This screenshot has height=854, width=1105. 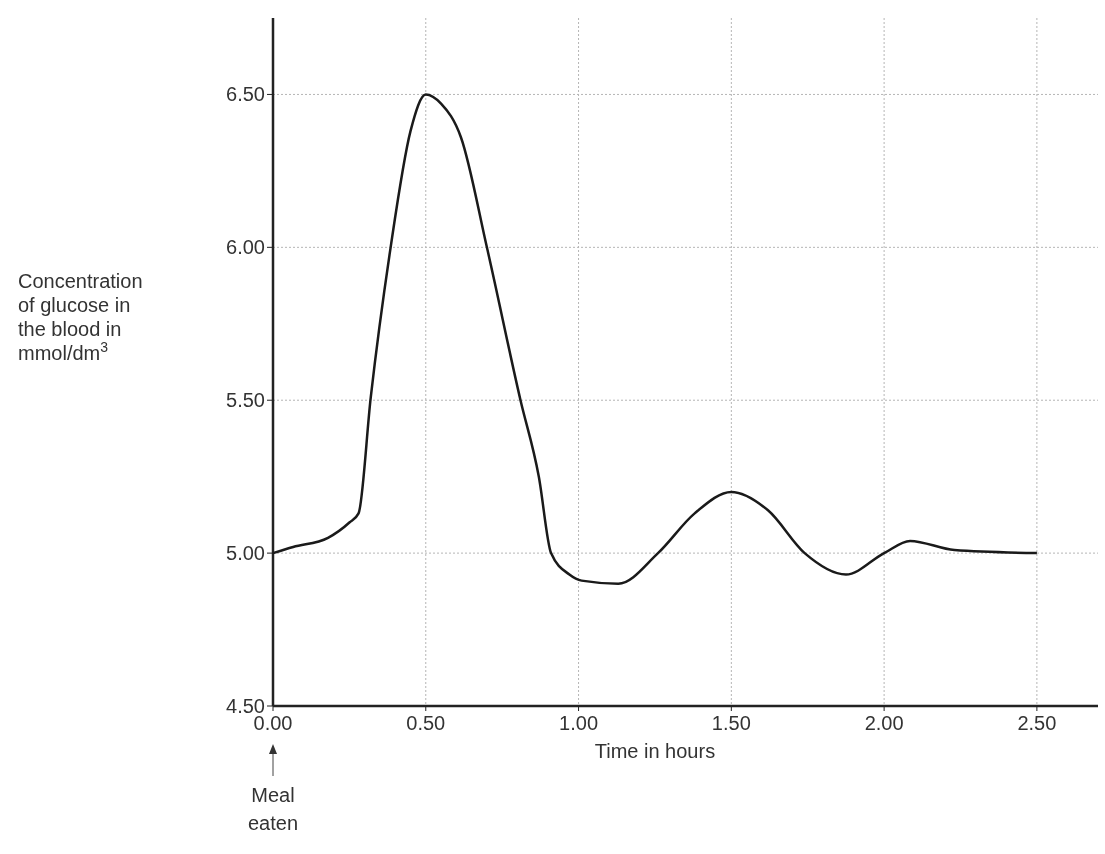 What do you see at coordinates (884, 723) in the screenshot?
I see `x-tick-label: 2.00` at bounding box center [884, 723].